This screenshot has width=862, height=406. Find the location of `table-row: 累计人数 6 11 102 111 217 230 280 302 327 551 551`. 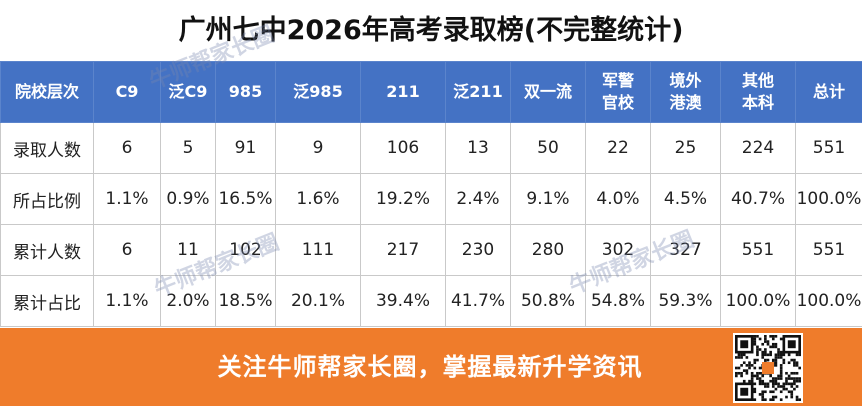

table-row: 累计人数 6 11 102 111 217 230 280 302 327 551 551 is located at coordinates (431, 250).